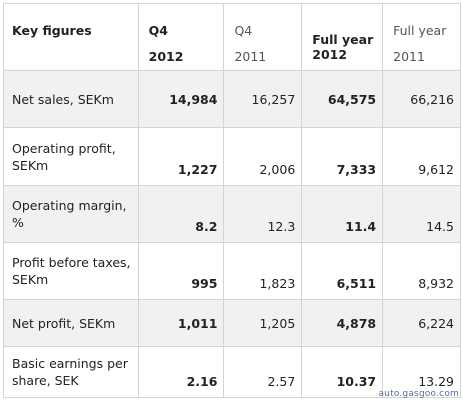 The height and width of the screenshot is (401, 463). What do you see at coordinates (250, 56) in the screenshot?
I see `header-q4-2011-line2: 2011` at bounding box center [250, 56].